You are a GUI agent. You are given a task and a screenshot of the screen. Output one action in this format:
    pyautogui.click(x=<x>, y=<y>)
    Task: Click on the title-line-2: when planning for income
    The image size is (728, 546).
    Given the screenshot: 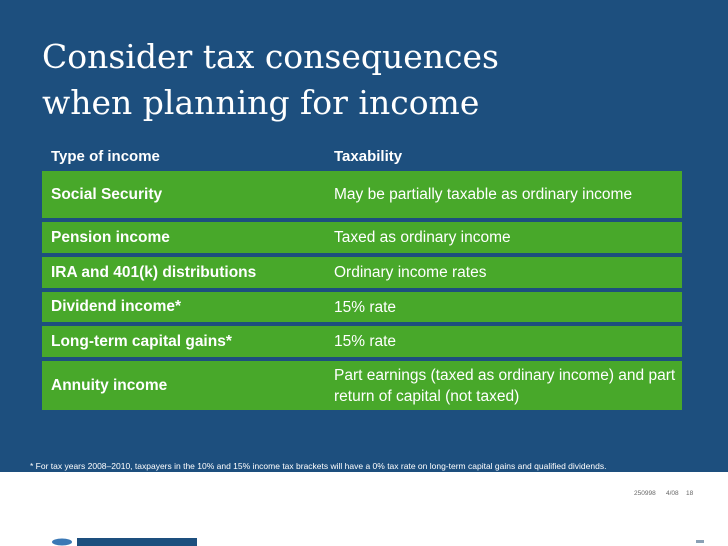 What is the action you would take?
    pyautogui.click(x=261, y=102)
    